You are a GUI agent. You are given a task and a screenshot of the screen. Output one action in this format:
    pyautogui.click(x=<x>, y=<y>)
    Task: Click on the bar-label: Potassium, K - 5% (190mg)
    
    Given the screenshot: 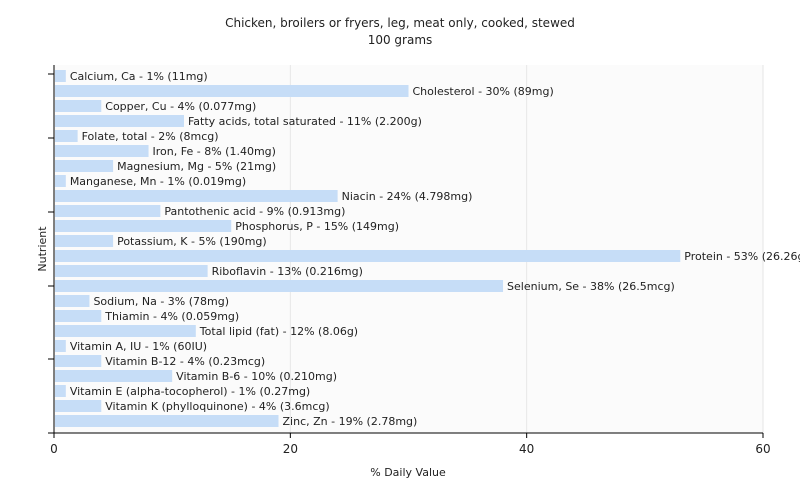 What is the action you would take?
    pyautogui.click(x=192, y=241)
    